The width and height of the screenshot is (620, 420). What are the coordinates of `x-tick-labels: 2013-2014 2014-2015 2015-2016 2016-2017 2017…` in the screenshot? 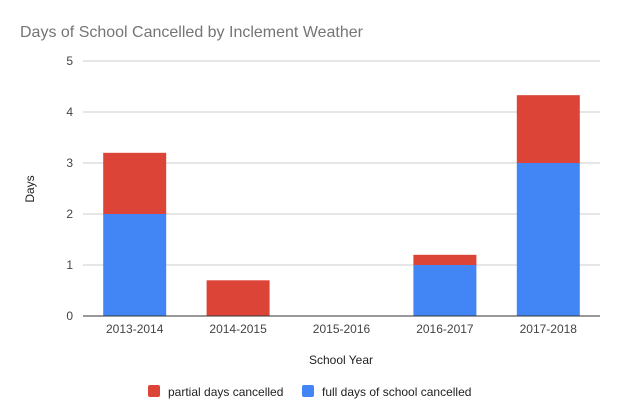 It's located at (341, 329).